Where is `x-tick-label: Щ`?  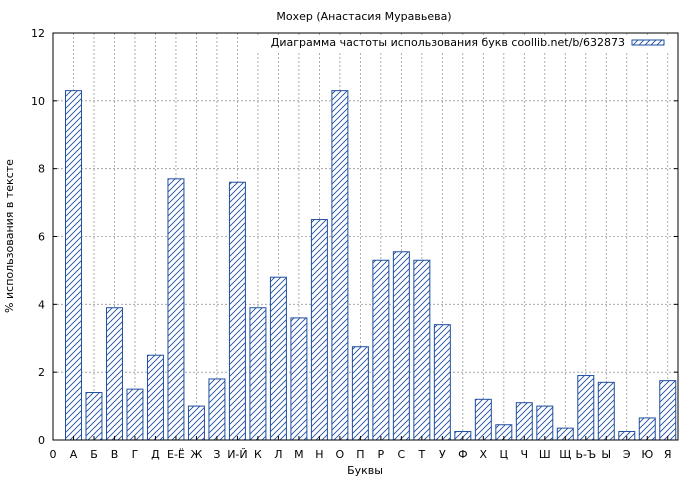
x-tick-label: Щ is located at coordinates (565, 454).